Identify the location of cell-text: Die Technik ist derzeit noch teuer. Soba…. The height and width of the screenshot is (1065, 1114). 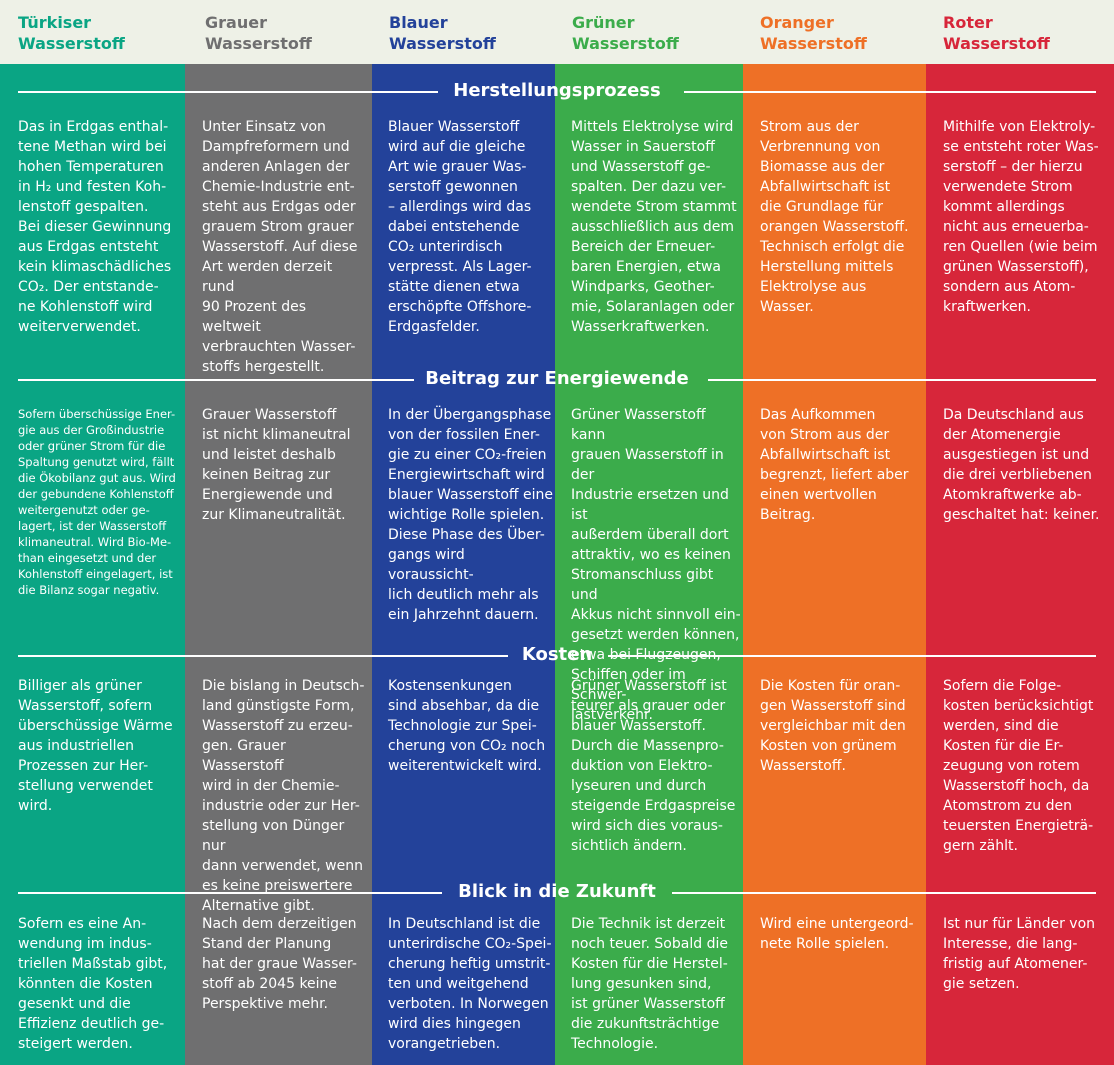
(649, 984).